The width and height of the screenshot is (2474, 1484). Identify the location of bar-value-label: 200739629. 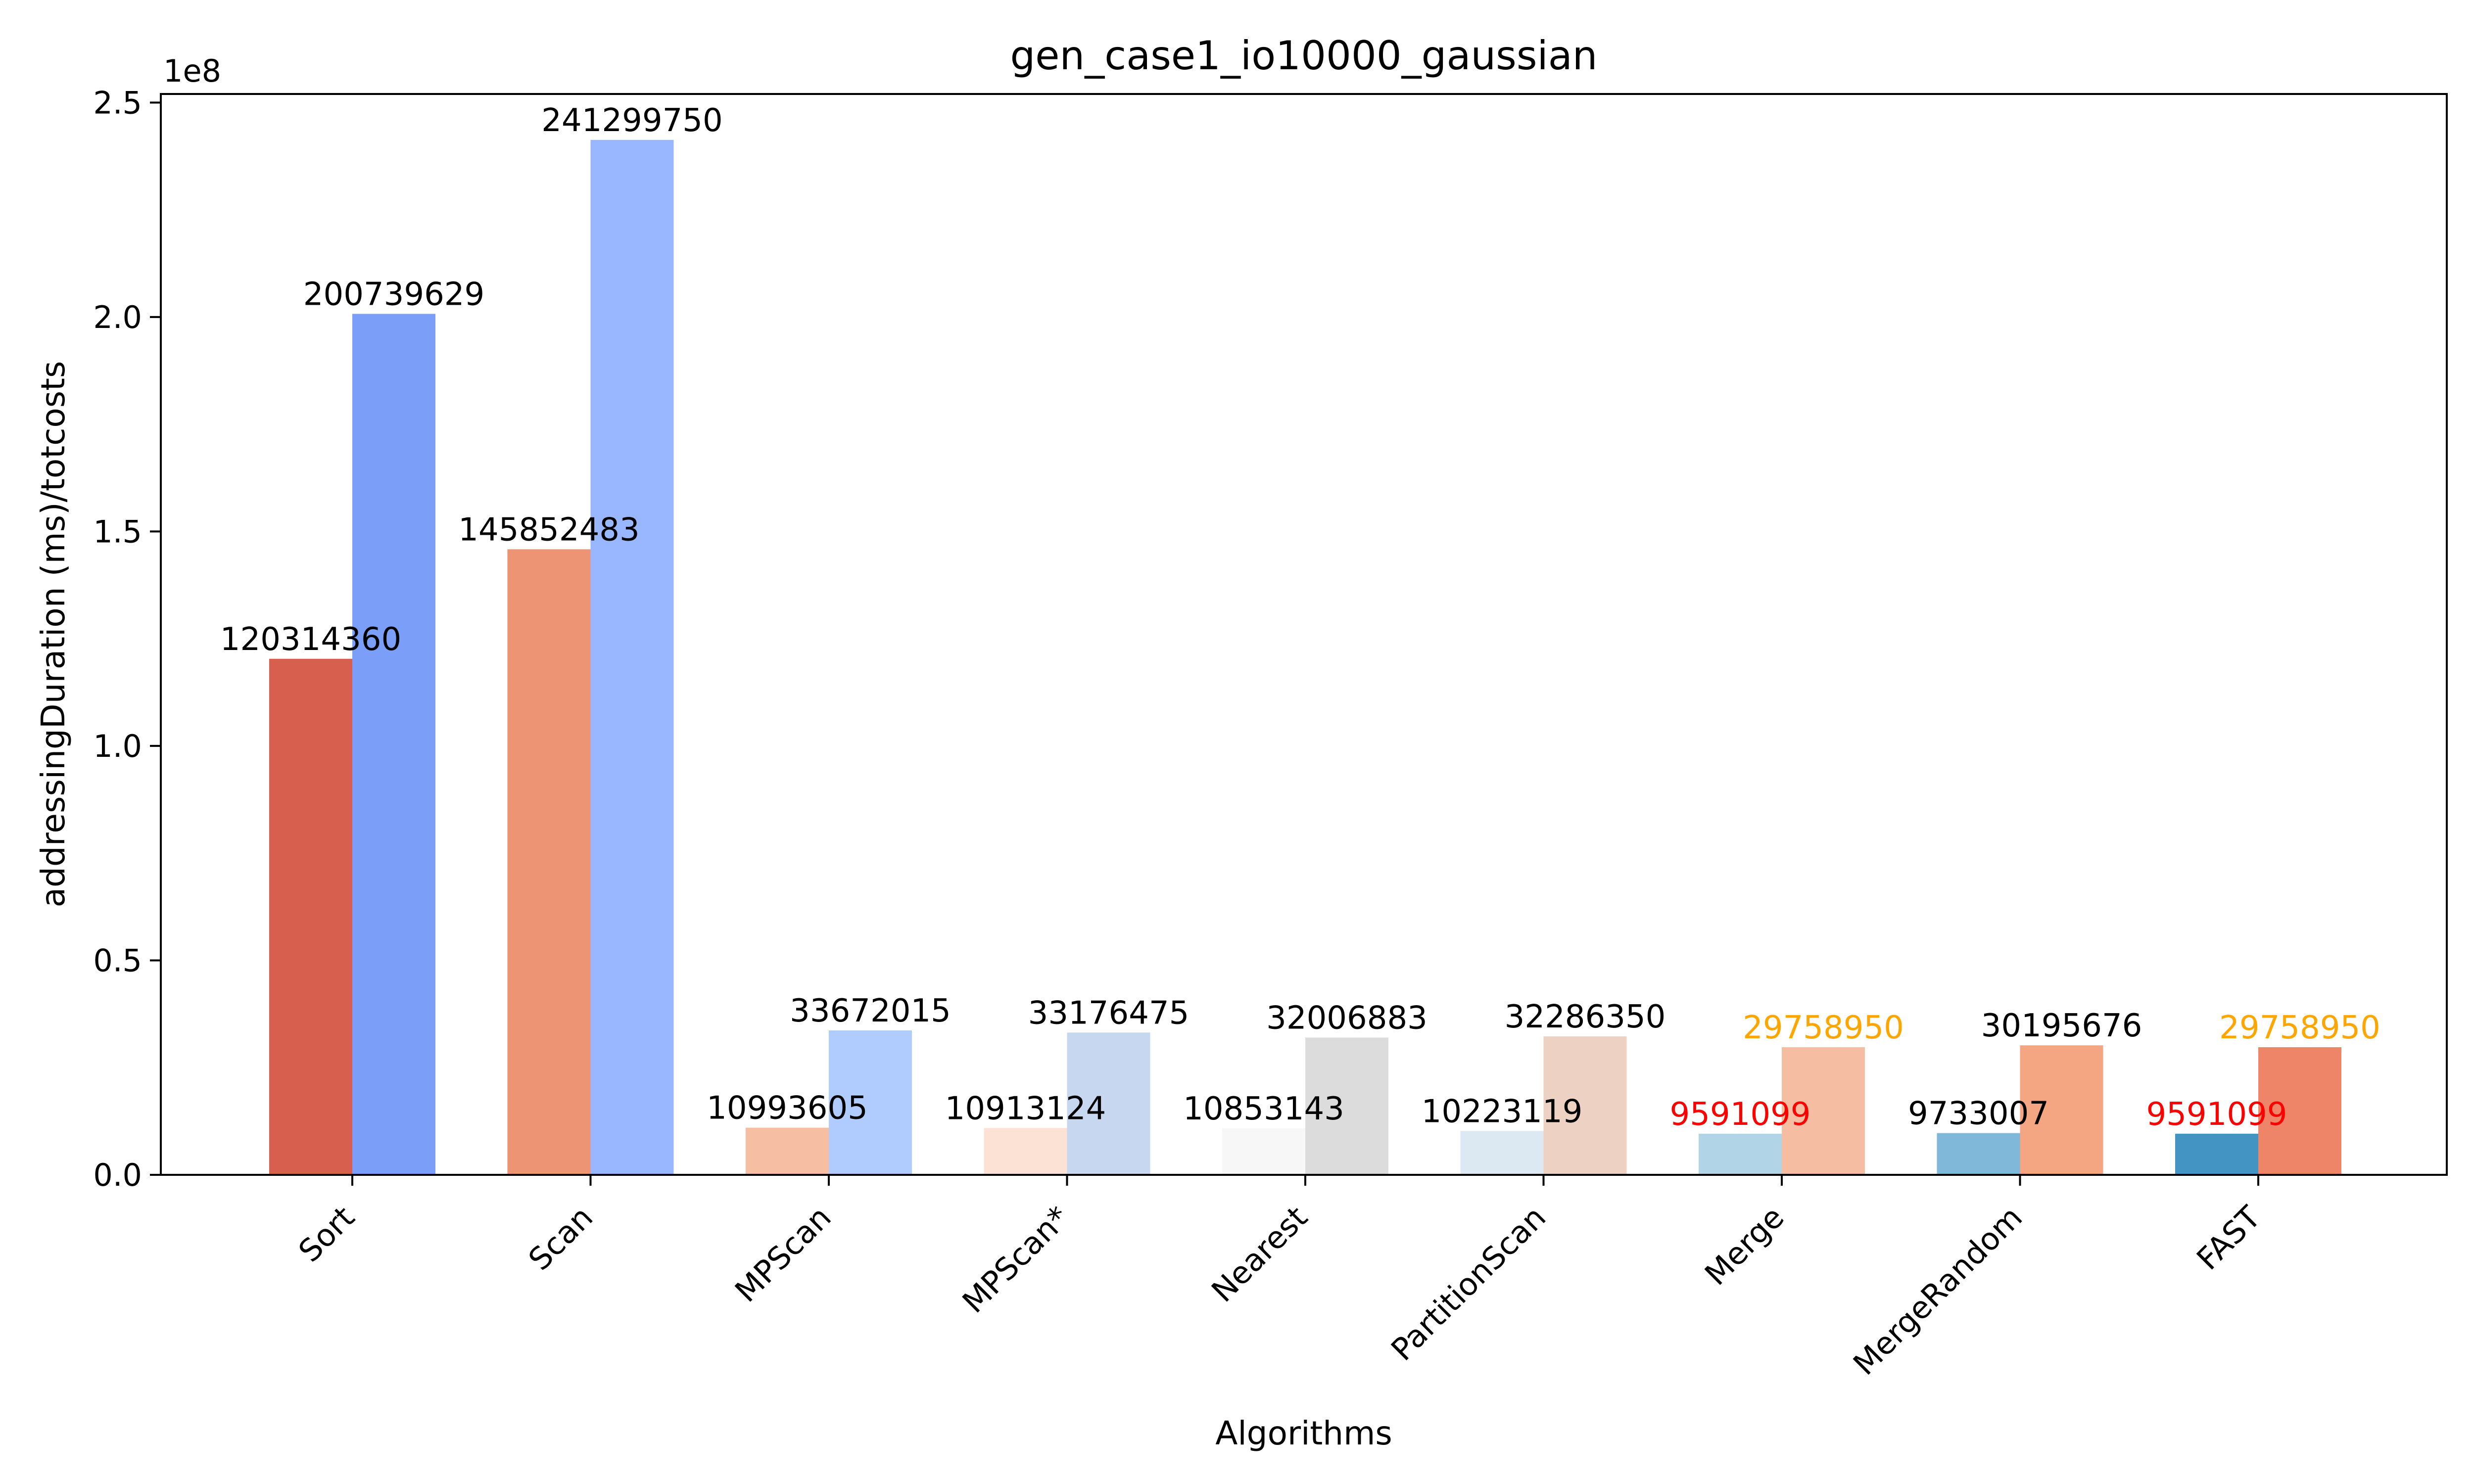
(394, 294).